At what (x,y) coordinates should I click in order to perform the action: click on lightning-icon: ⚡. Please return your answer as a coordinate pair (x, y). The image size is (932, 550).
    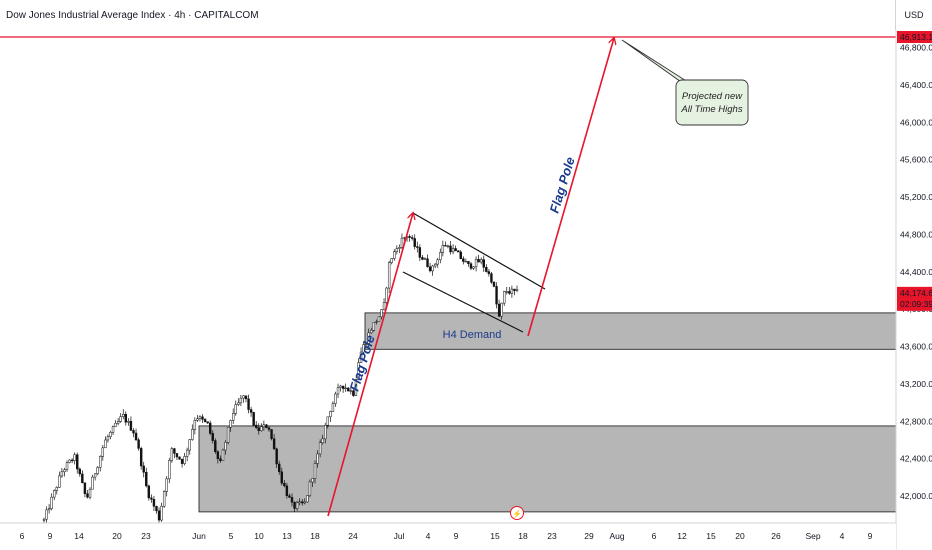
    Looking at the image, I should click on (517, 514).